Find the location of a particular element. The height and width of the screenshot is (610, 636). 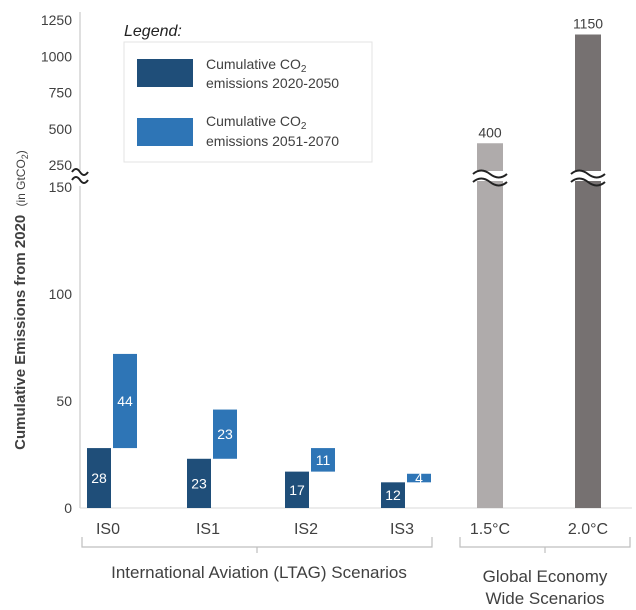

y-tick-label: 1250 is located at coordinates (56, 20).